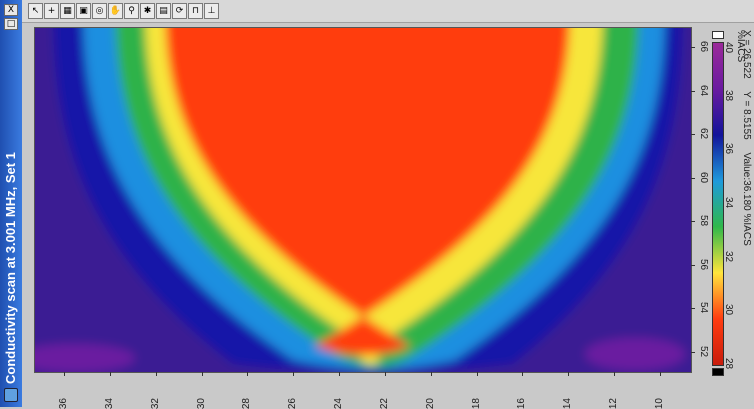 The image size is (754, 409). I want to click on x-tick-label: 28, so click(247, 403).